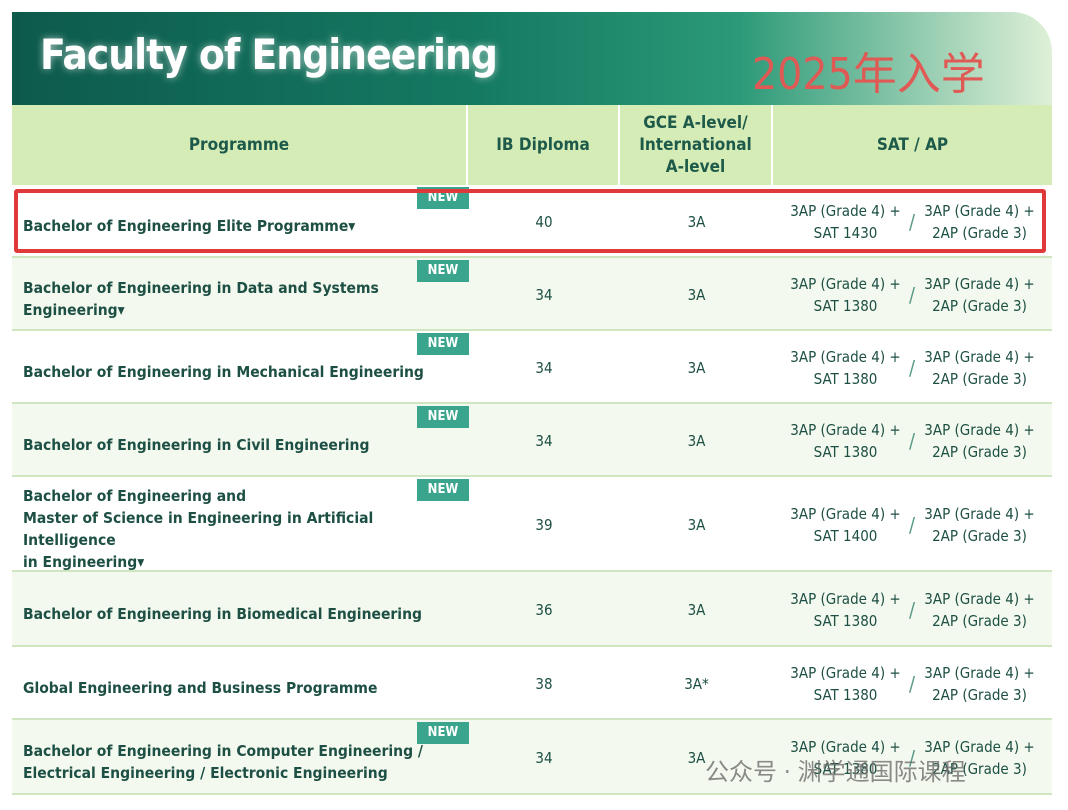 Image resolution: width=1068 pixels, height=810 pixels. Describe the element at coordinates (696, 683) in the screenshot. I see `gce-requirement: 3A*` at that location.